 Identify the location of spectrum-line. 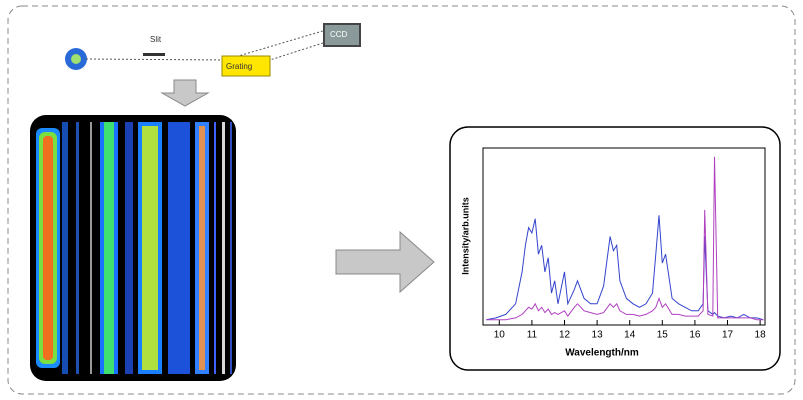
(625, 238).